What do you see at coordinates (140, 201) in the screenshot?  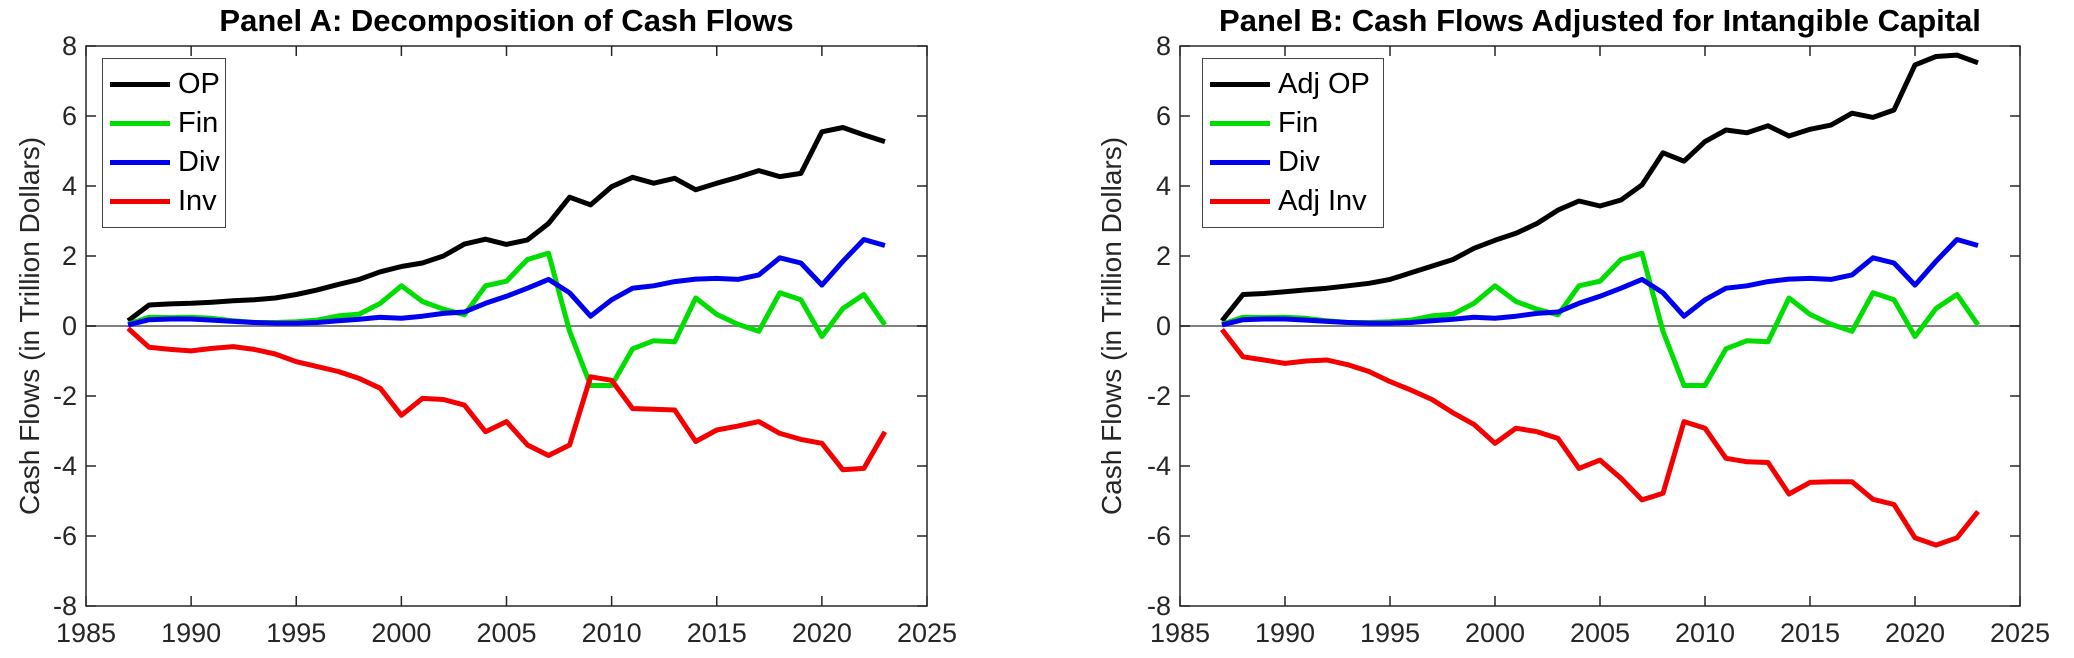 I see `inv-line-swatch` at bounding box center [140, 201].